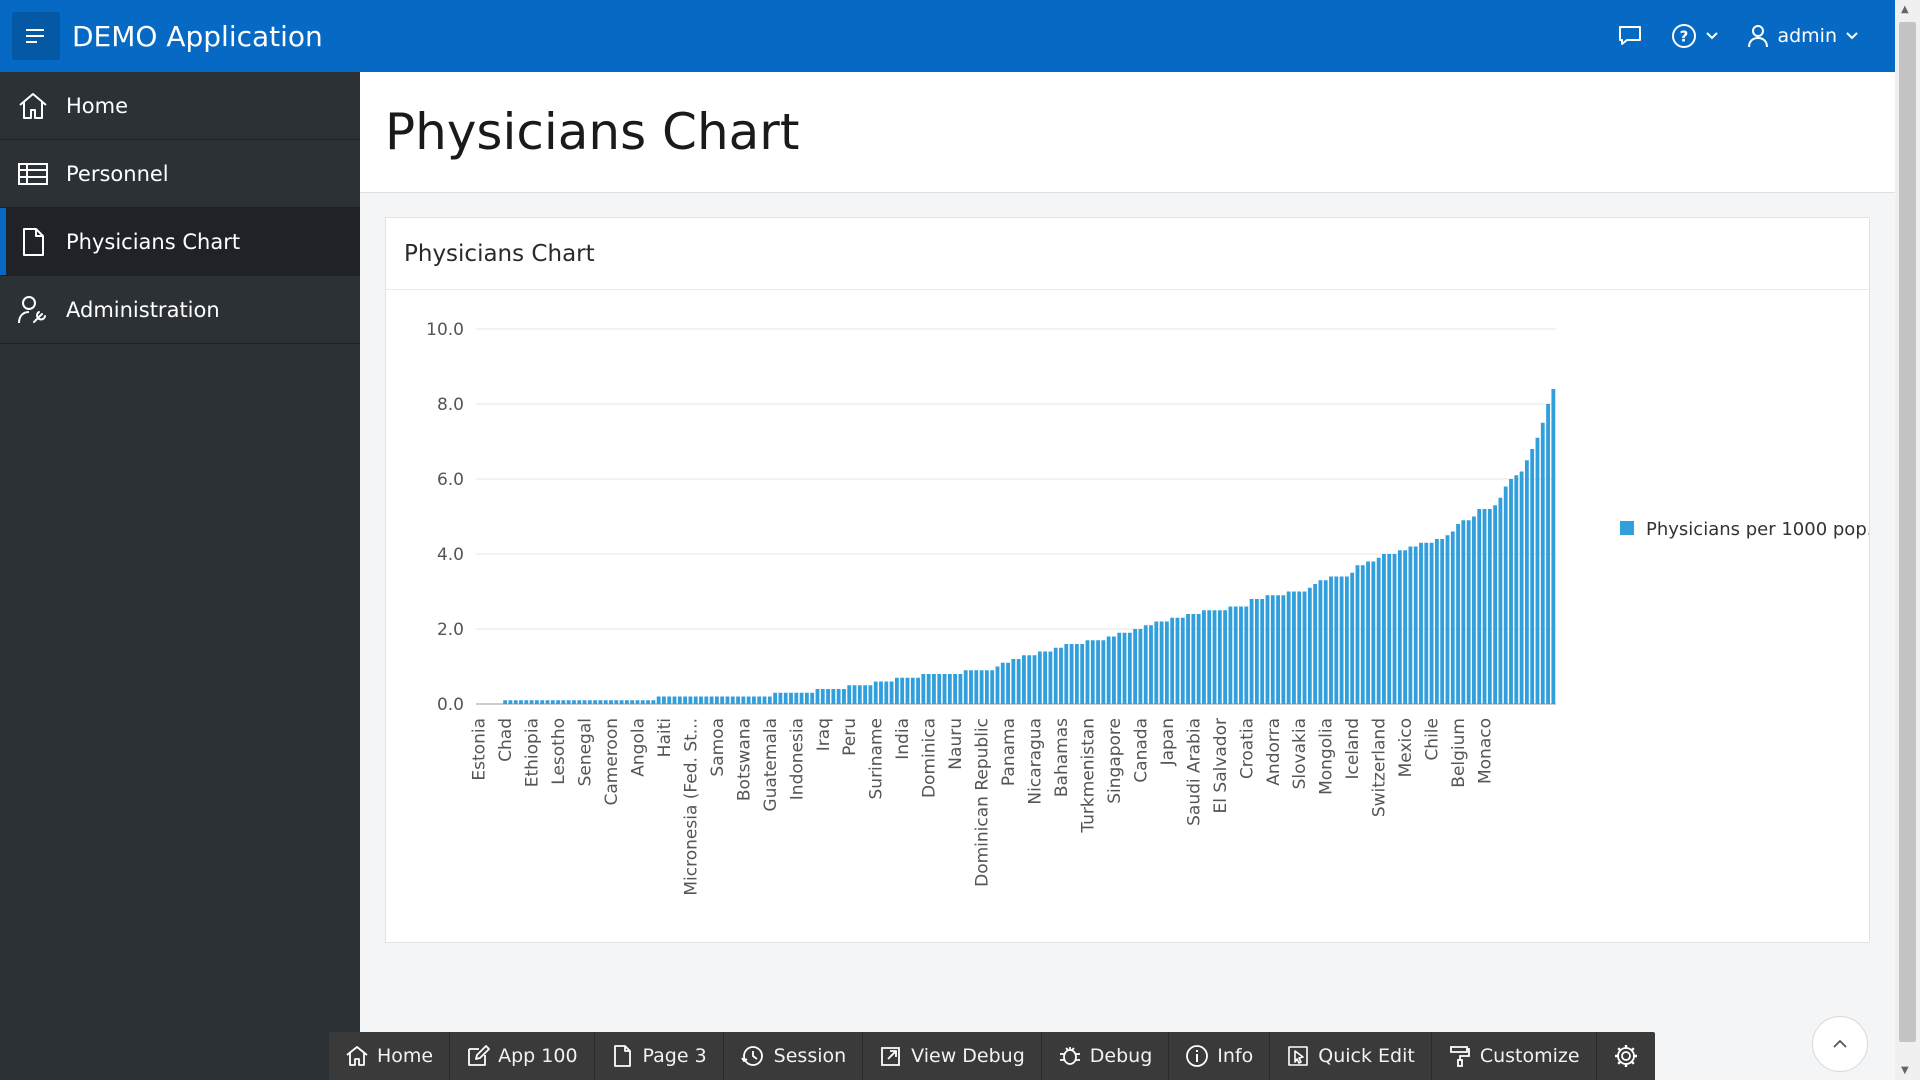 The image size is (1920, 1080). I want to click on home-icon, so click(33, 105).